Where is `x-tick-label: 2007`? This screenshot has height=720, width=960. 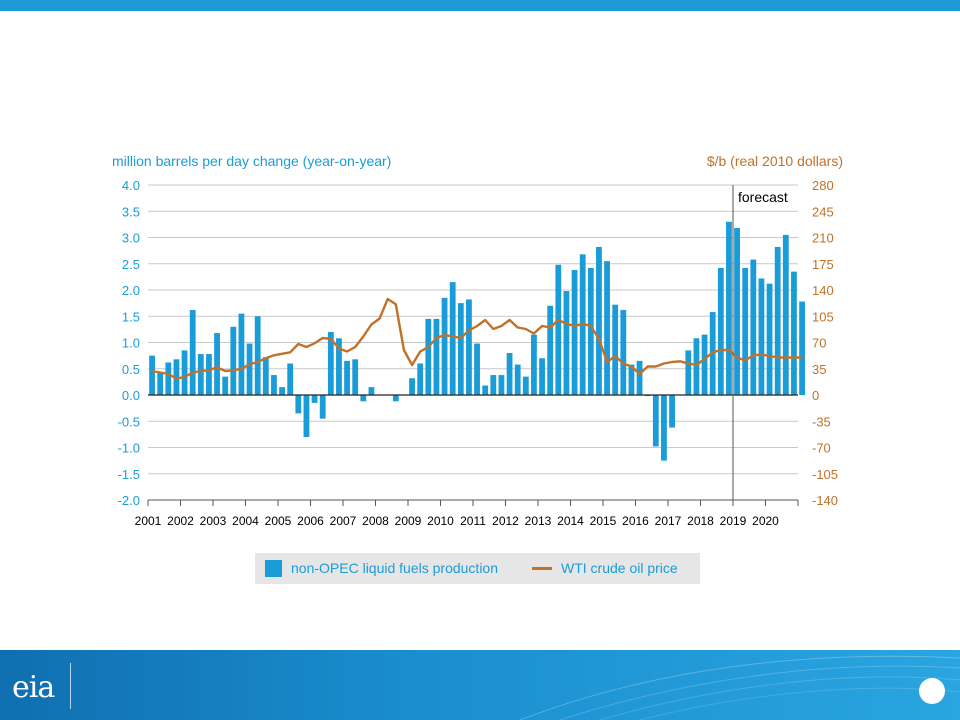 x-tick-label: 2007 is located at coordinates (343, 521).